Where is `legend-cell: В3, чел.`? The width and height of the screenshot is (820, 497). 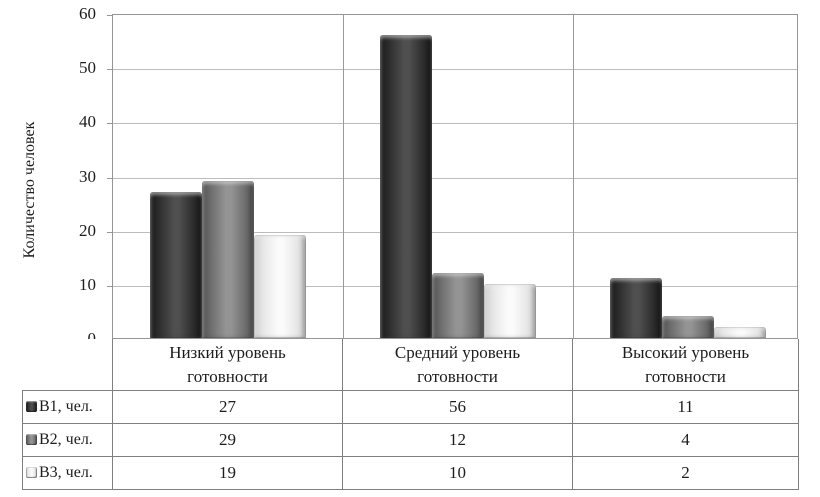 legend-cell: В3, чел. is located at coordinates (67, 473).